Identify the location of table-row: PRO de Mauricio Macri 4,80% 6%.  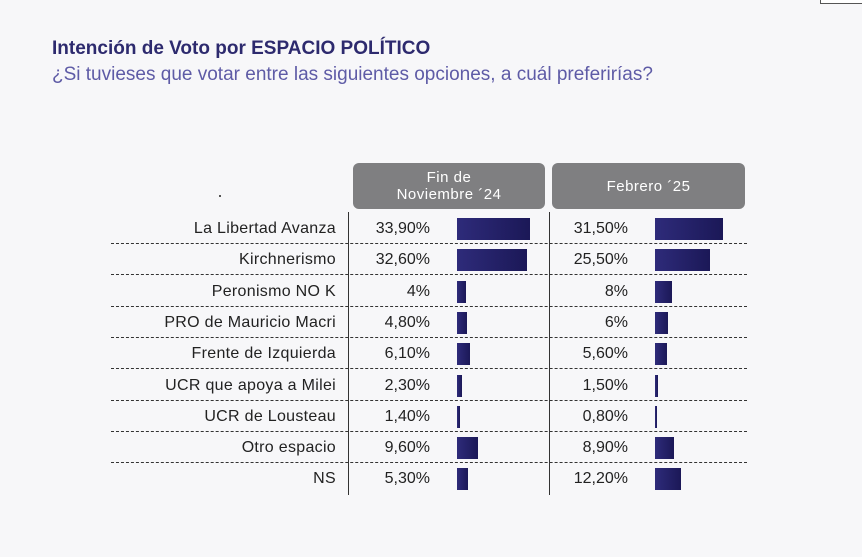
(429, 322).